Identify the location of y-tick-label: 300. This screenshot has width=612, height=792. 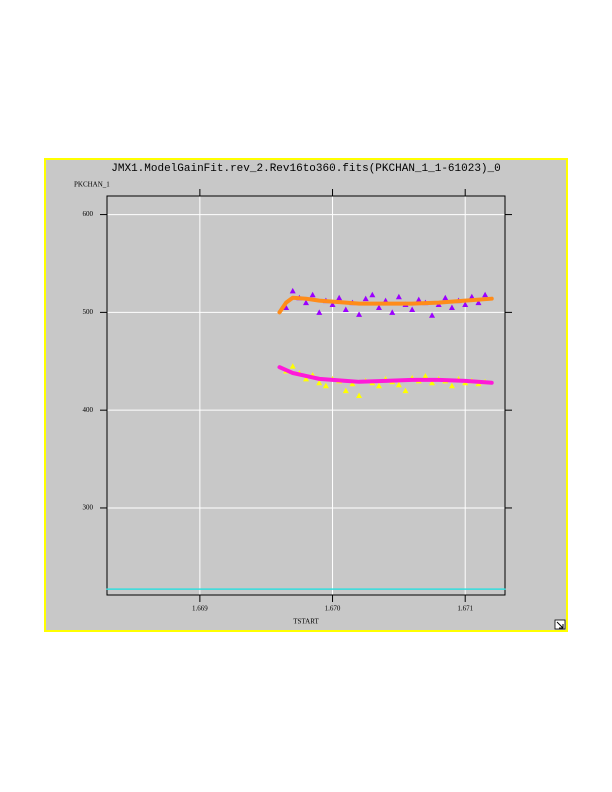
(88, 508).